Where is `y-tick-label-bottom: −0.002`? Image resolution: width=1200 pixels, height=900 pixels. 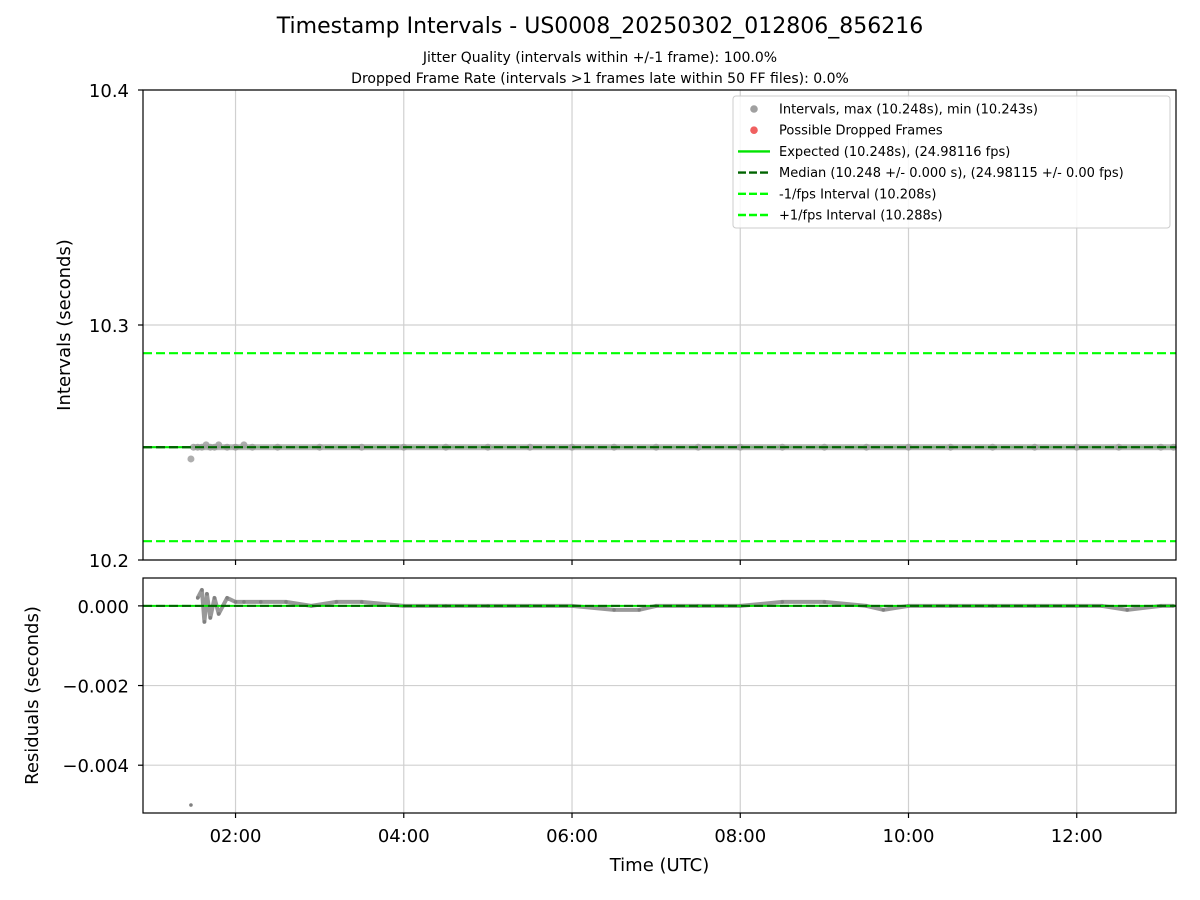
y-tick-label-bottom: −0.002 is located at coordinates (95, 687).